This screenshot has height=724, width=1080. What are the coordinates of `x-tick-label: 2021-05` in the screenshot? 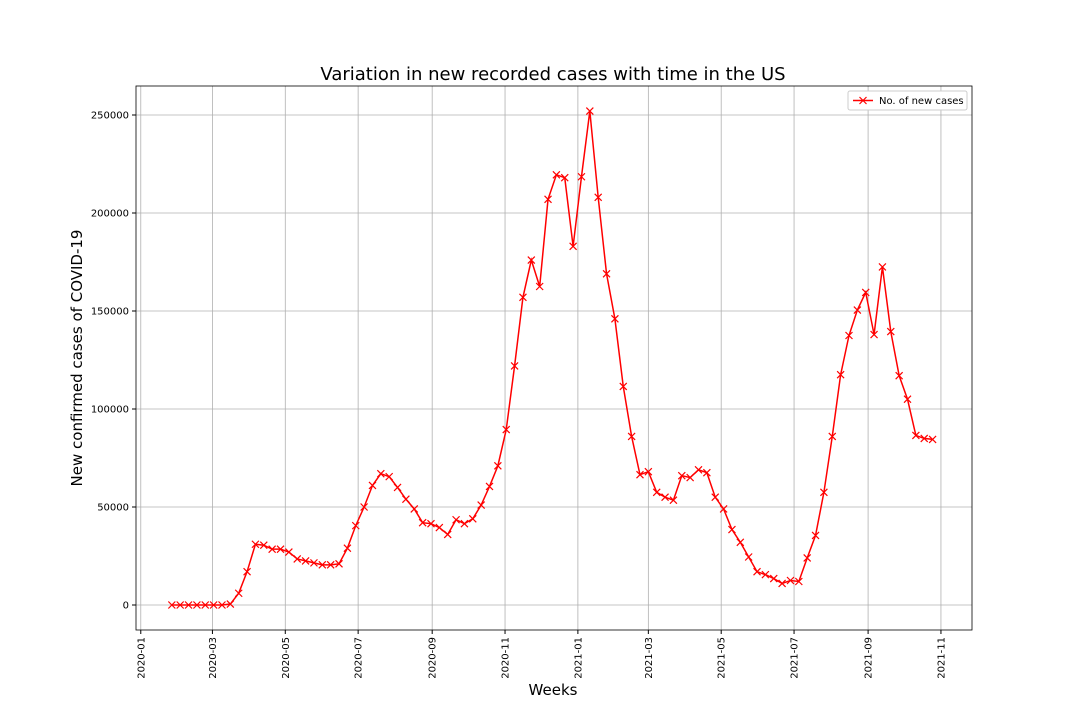 It's located at (722, 658).